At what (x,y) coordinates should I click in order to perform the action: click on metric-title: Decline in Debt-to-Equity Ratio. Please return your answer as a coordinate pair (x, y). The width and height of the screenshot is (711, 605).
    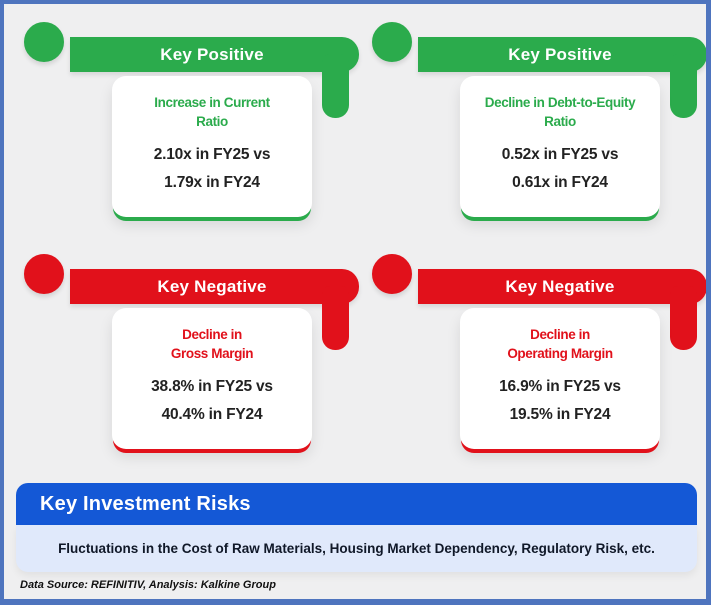
    Looking at the image, I should click on (560, 113).